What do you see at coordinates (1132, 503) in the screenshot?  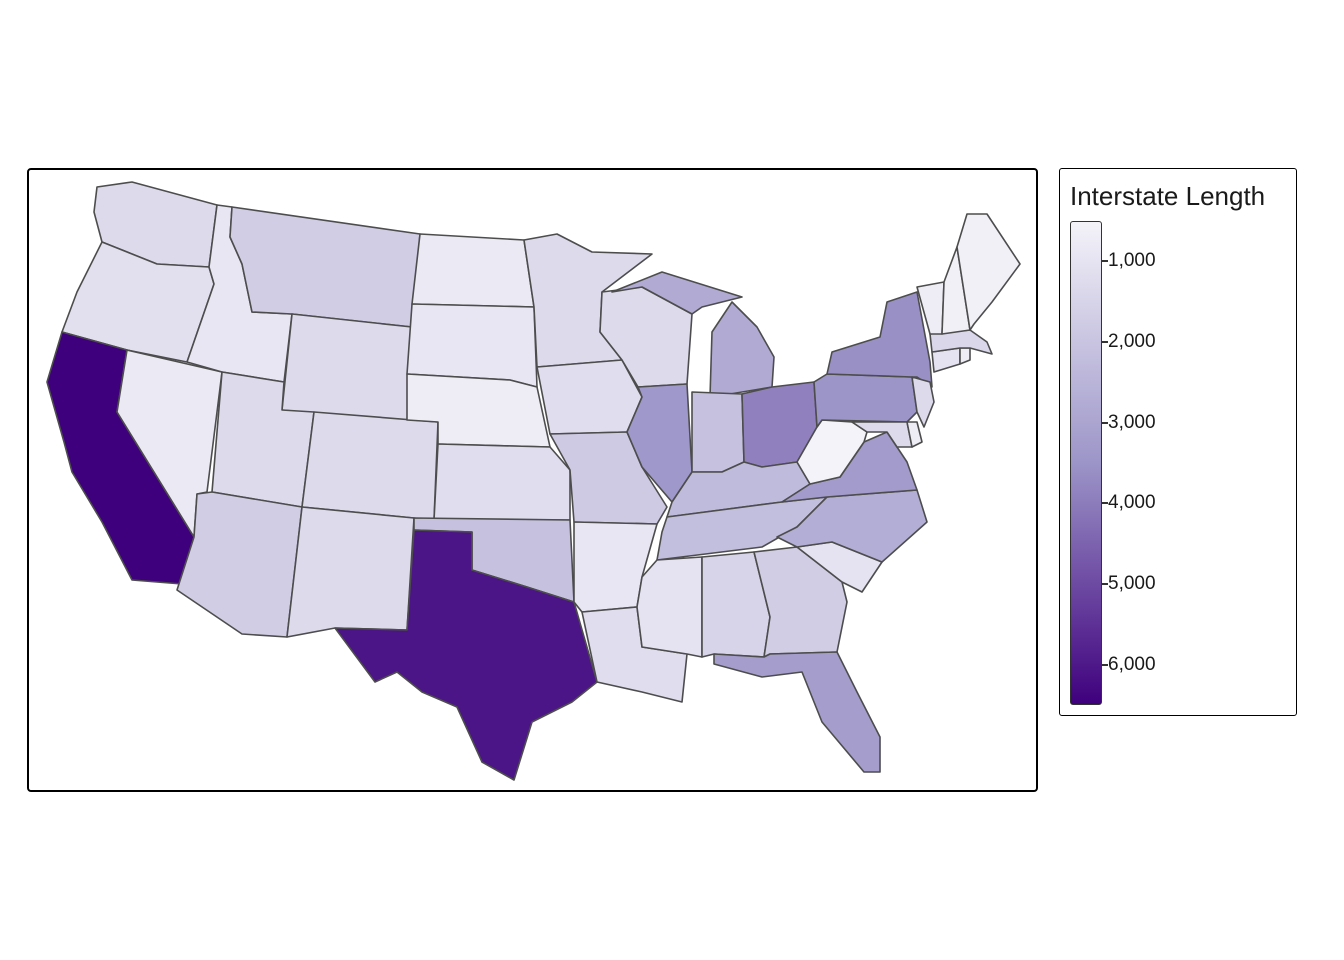 I see `legend-tick-label: 4,000` at bounding box center [1132, 503].